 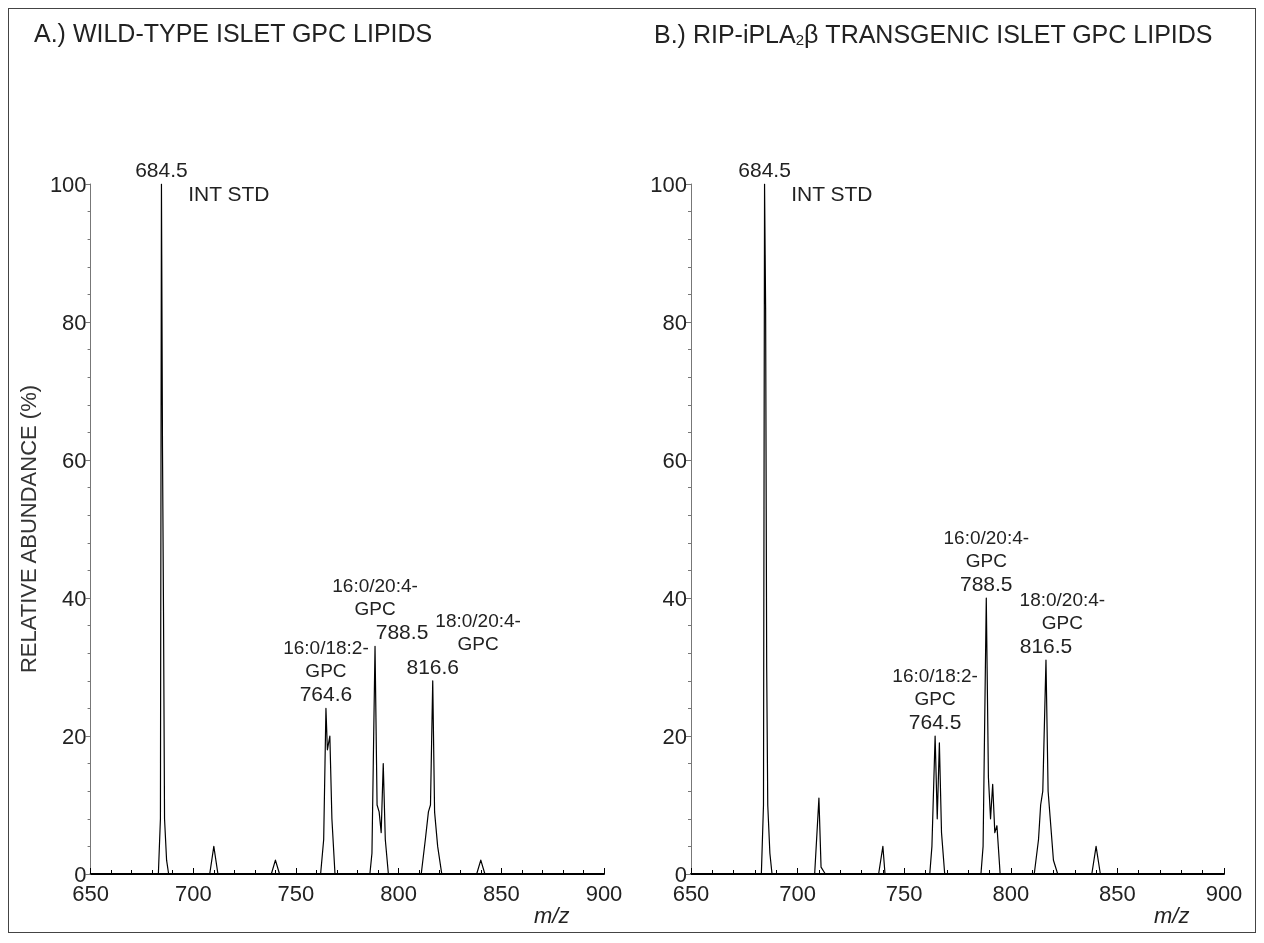 What do you see at coordinates (1046, 646) in the screenshot?
I see `annotation: 816.5` at bounding box center [1046, 646].